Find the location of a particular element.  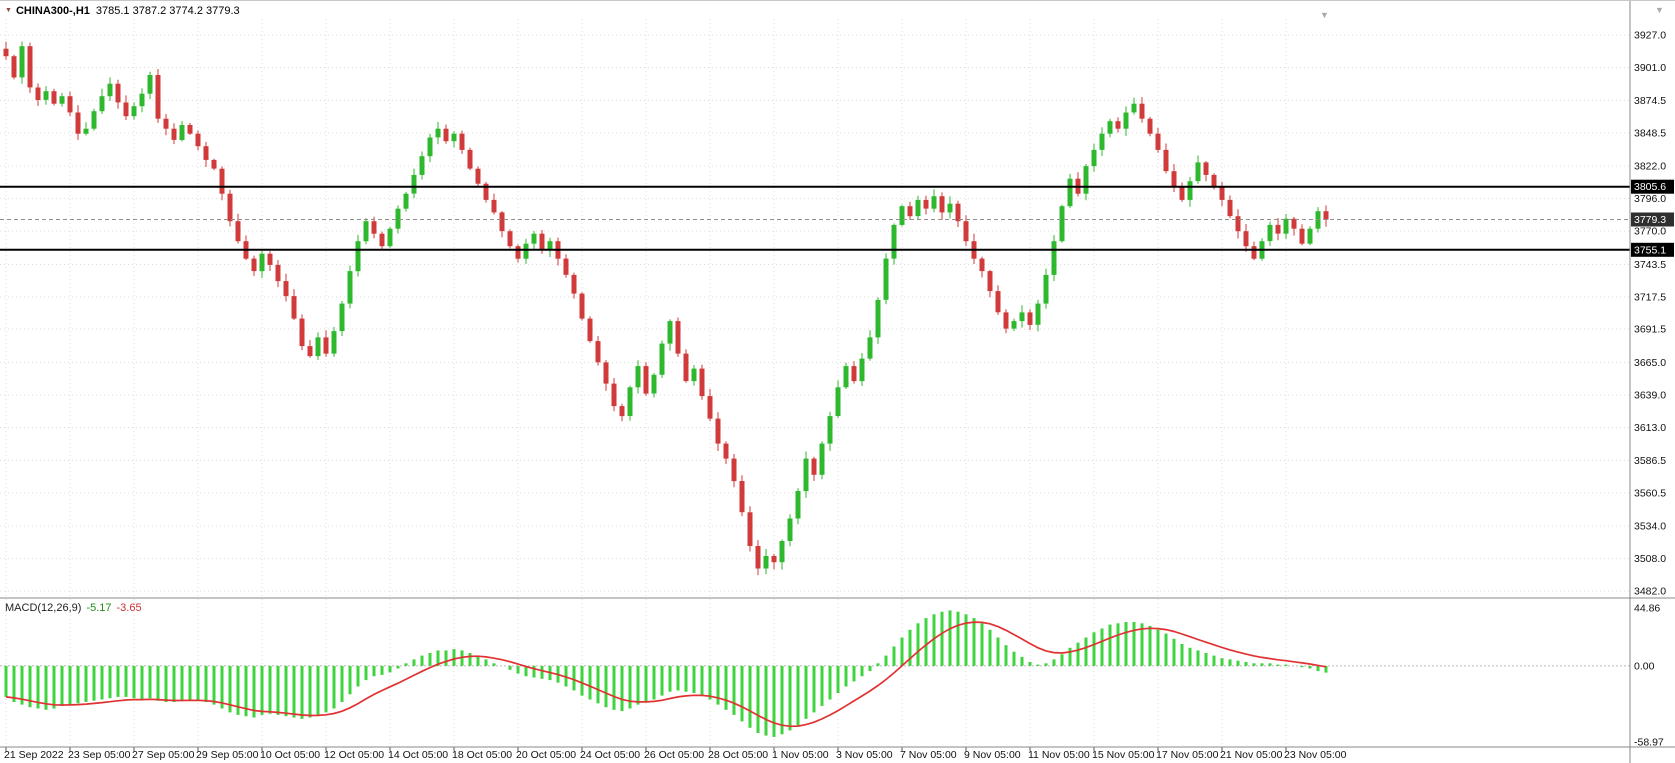

svg-text: 28 Oct 05:00 is located at coordinates (738, 755).